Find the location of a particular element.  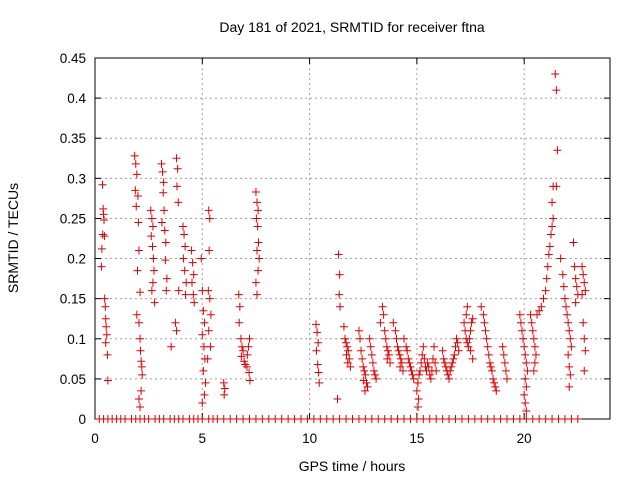

y-tick-label: 0.3 is located at coordinates (76, 178).